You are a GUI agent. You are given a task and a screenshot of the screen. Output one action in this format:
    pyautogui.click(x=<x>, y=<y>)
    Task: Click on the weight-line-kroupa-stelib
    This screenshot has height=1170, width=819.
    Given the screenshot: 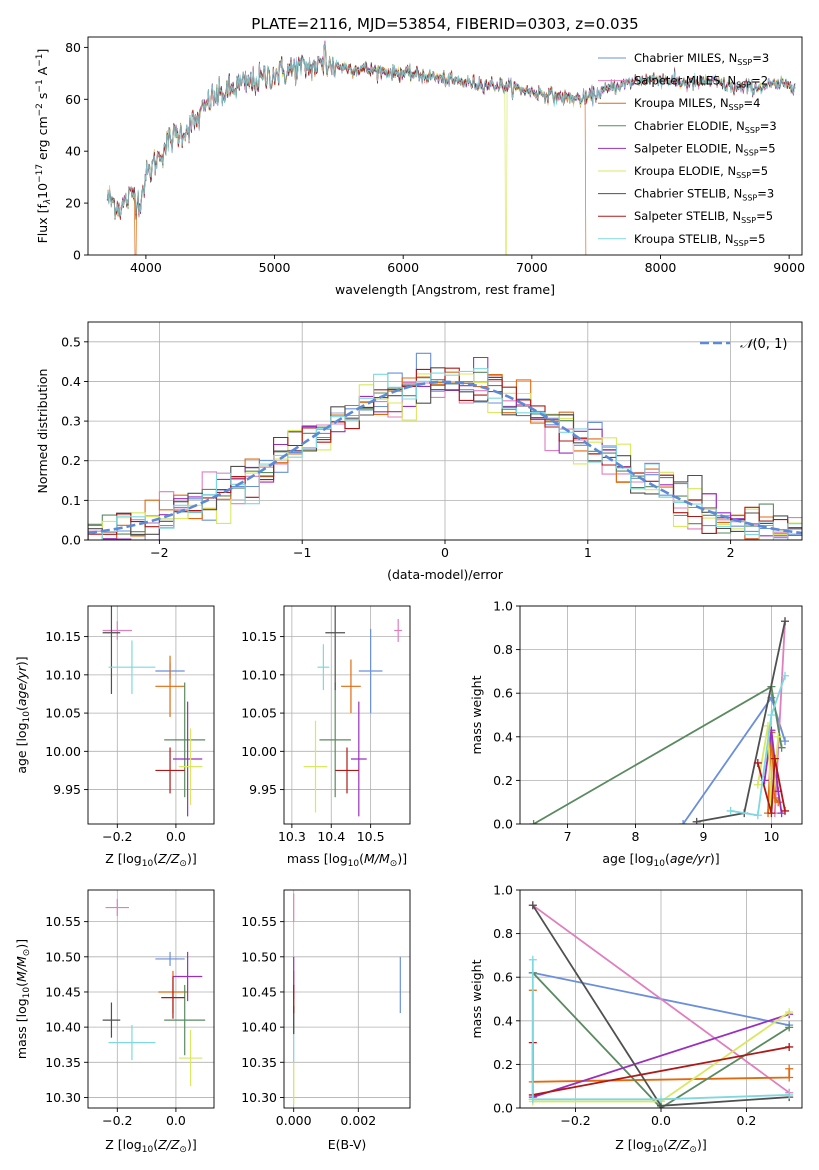 What is the action you would take?
    pyautogui.click(x=660, y=1030)
    